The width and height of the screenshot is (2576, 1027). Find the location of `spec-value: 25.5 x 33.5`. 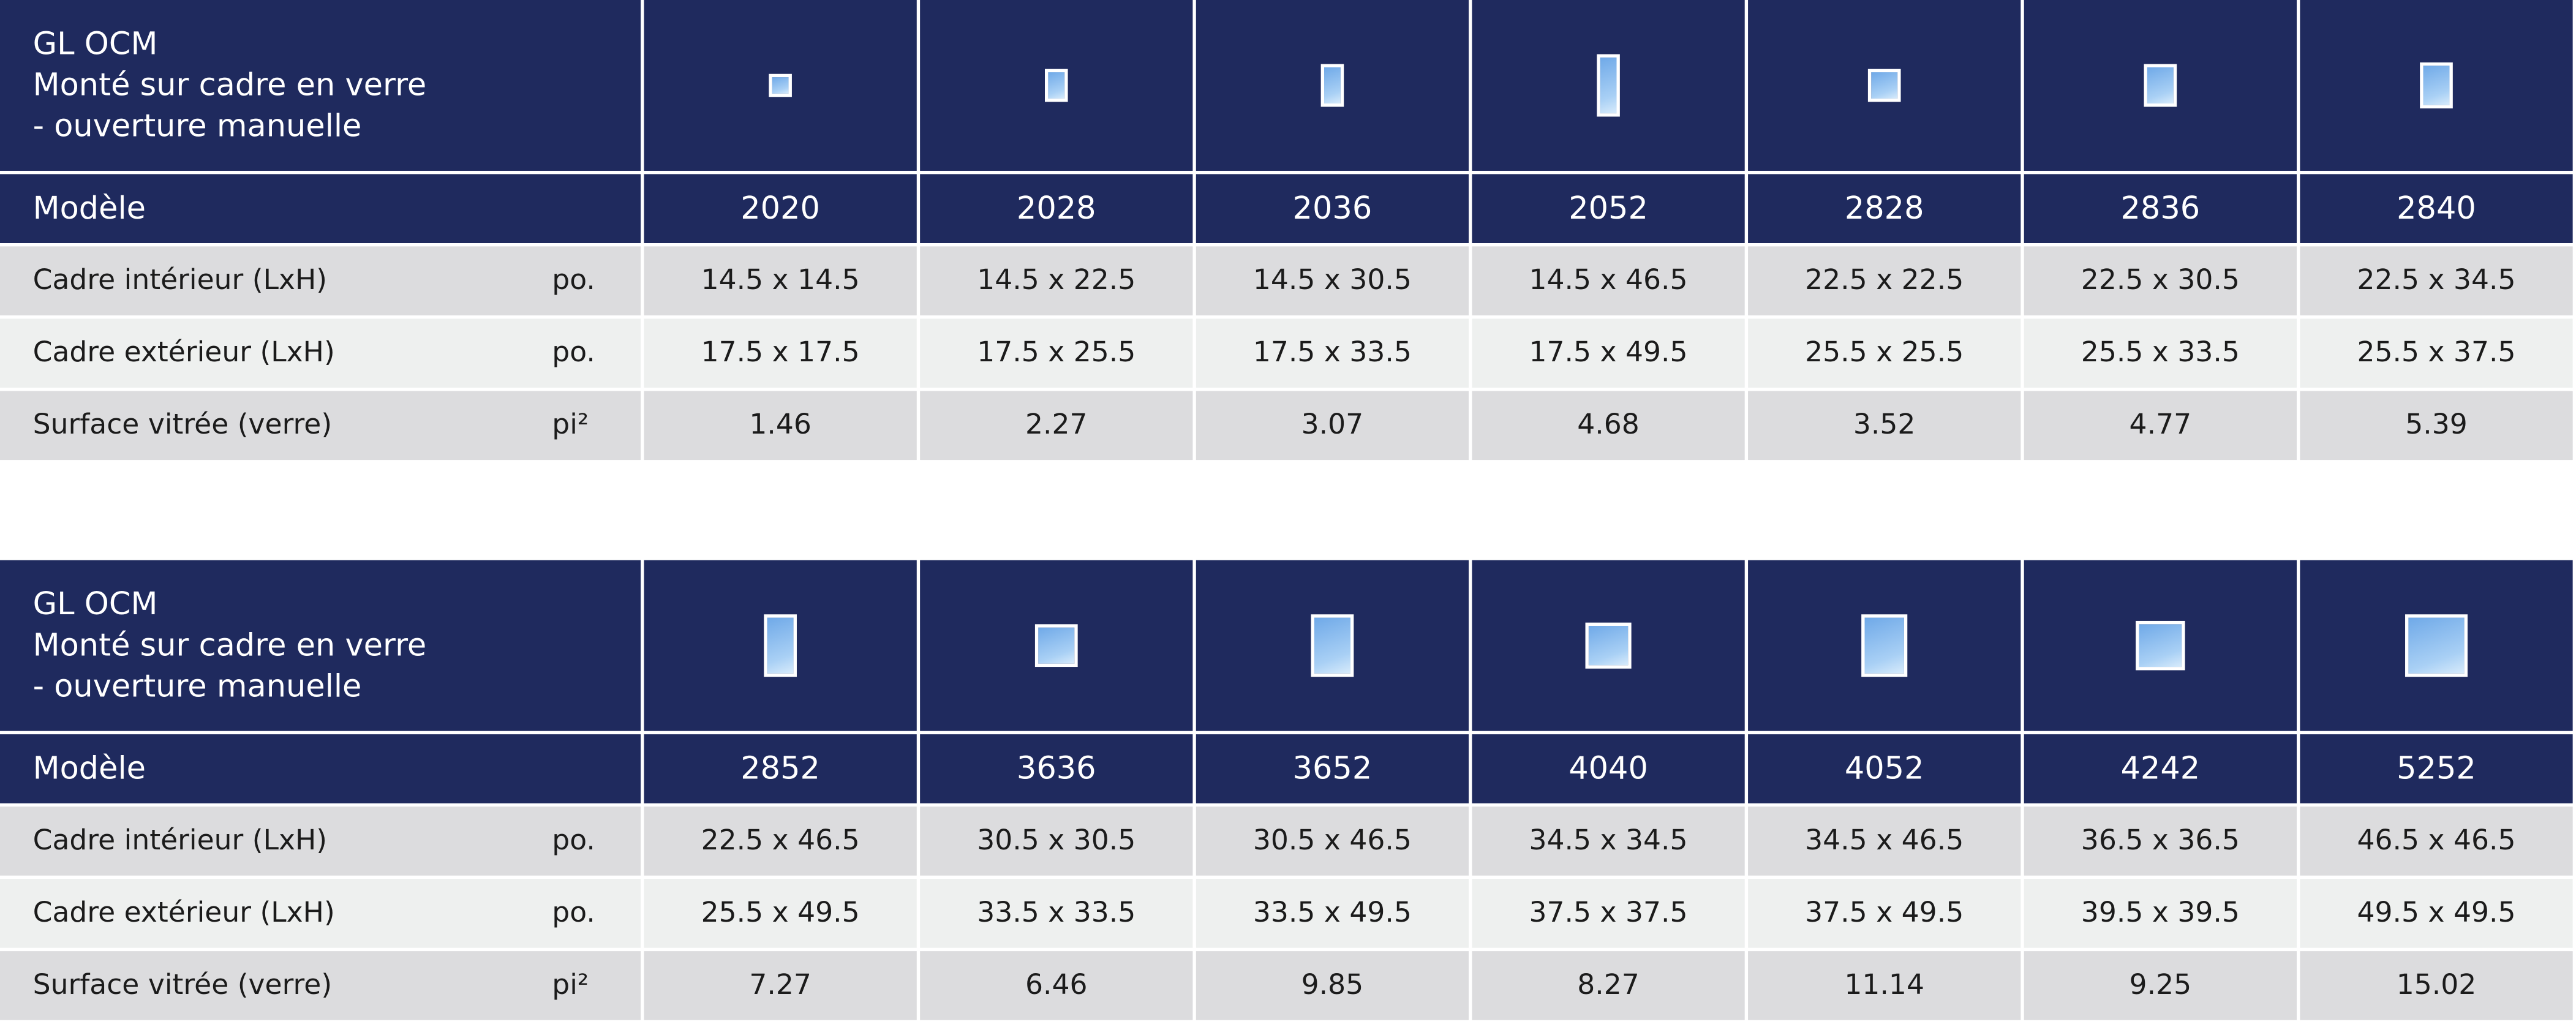

spec-value: 25.5 x 33.5 is located at coordinates (2160, 353).